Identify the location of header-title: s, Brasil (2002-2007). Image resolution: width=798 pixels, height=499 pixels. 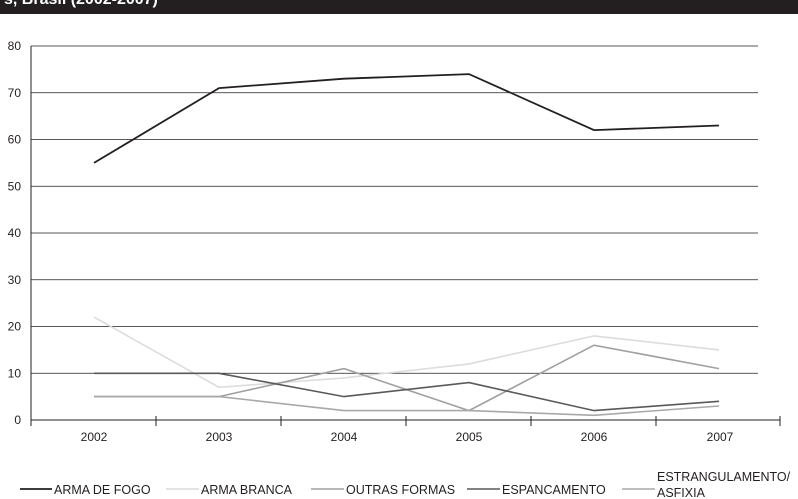
(81, 4).